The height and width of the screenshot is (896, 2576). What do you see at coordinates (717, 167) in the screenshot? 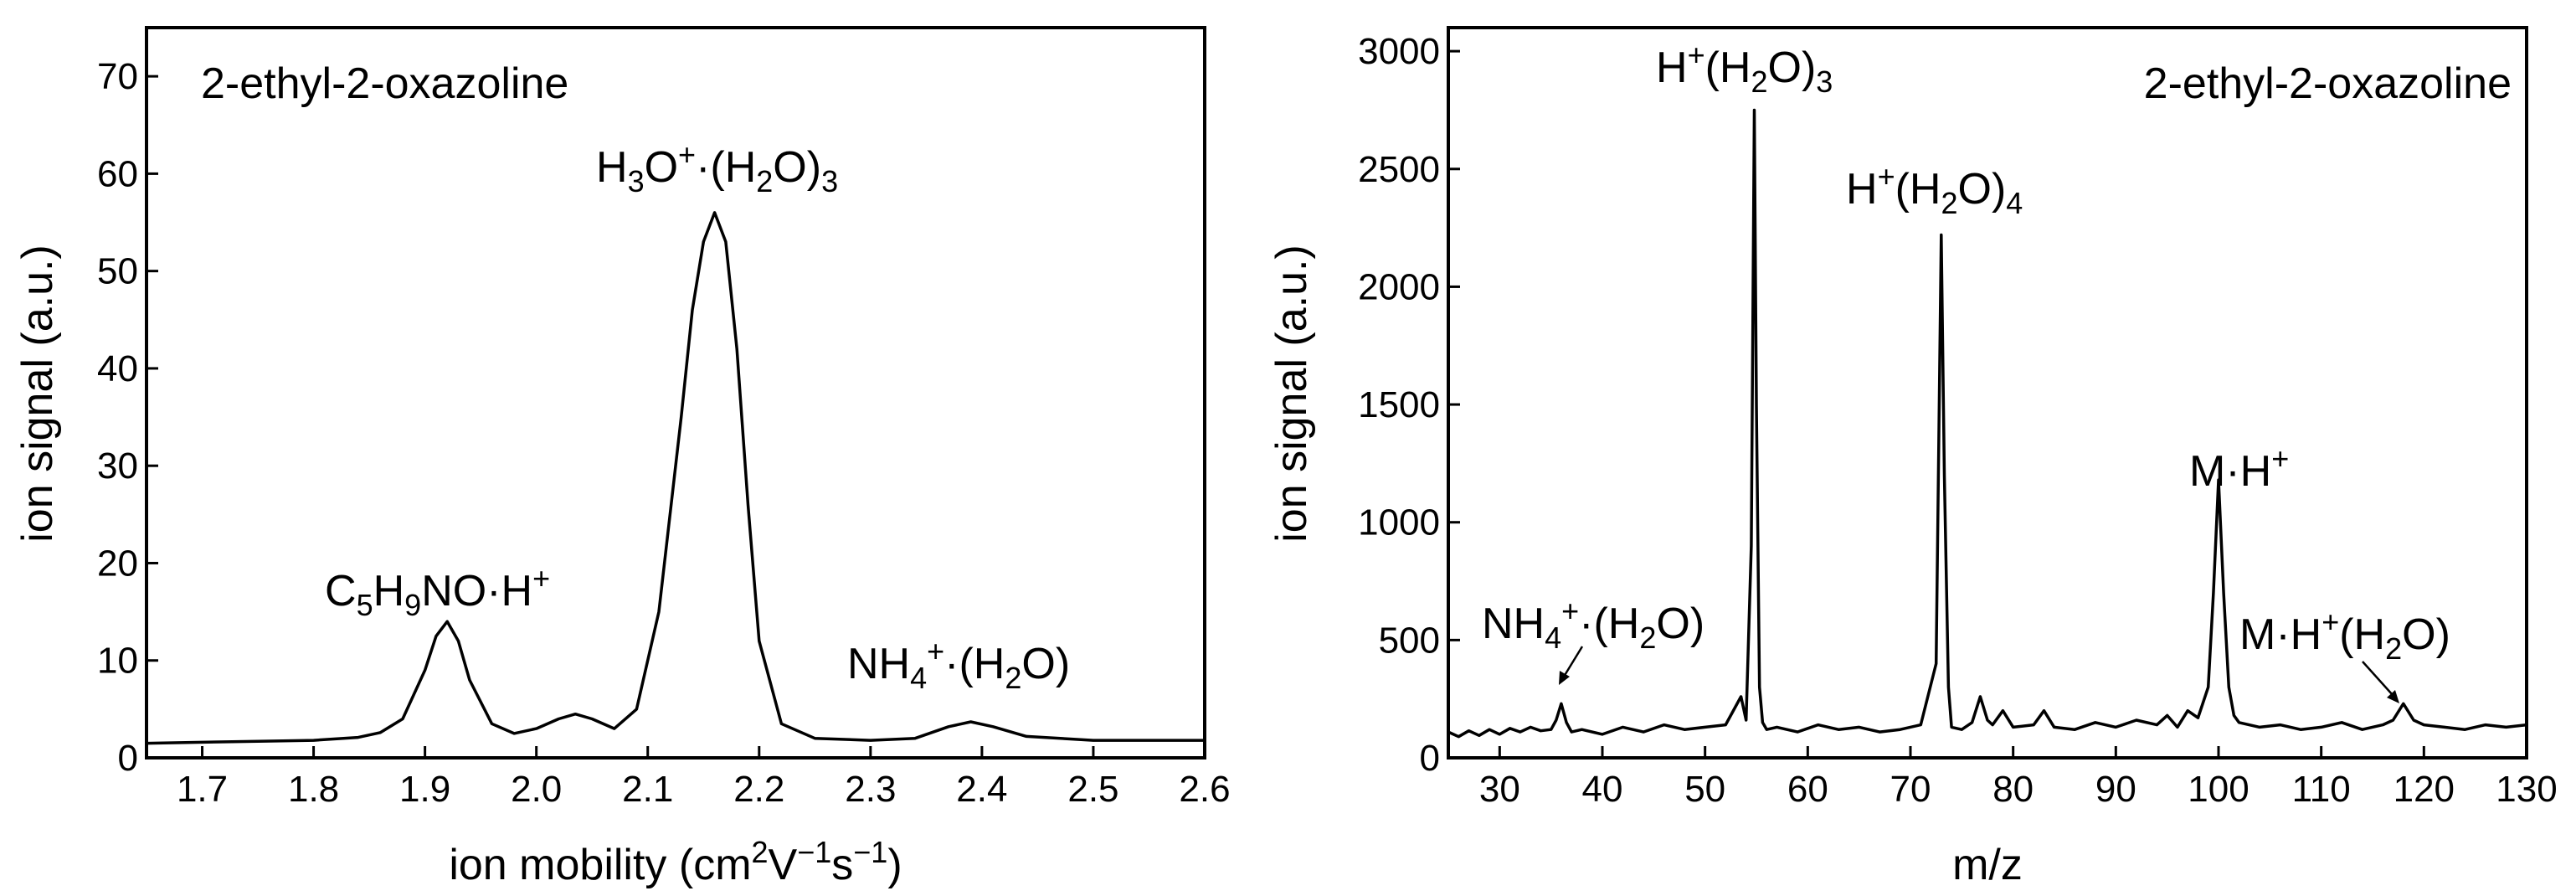
I see `annotation-h3o-h2o3: H3O+·(H2O)3` at bounding box center [717, 167].